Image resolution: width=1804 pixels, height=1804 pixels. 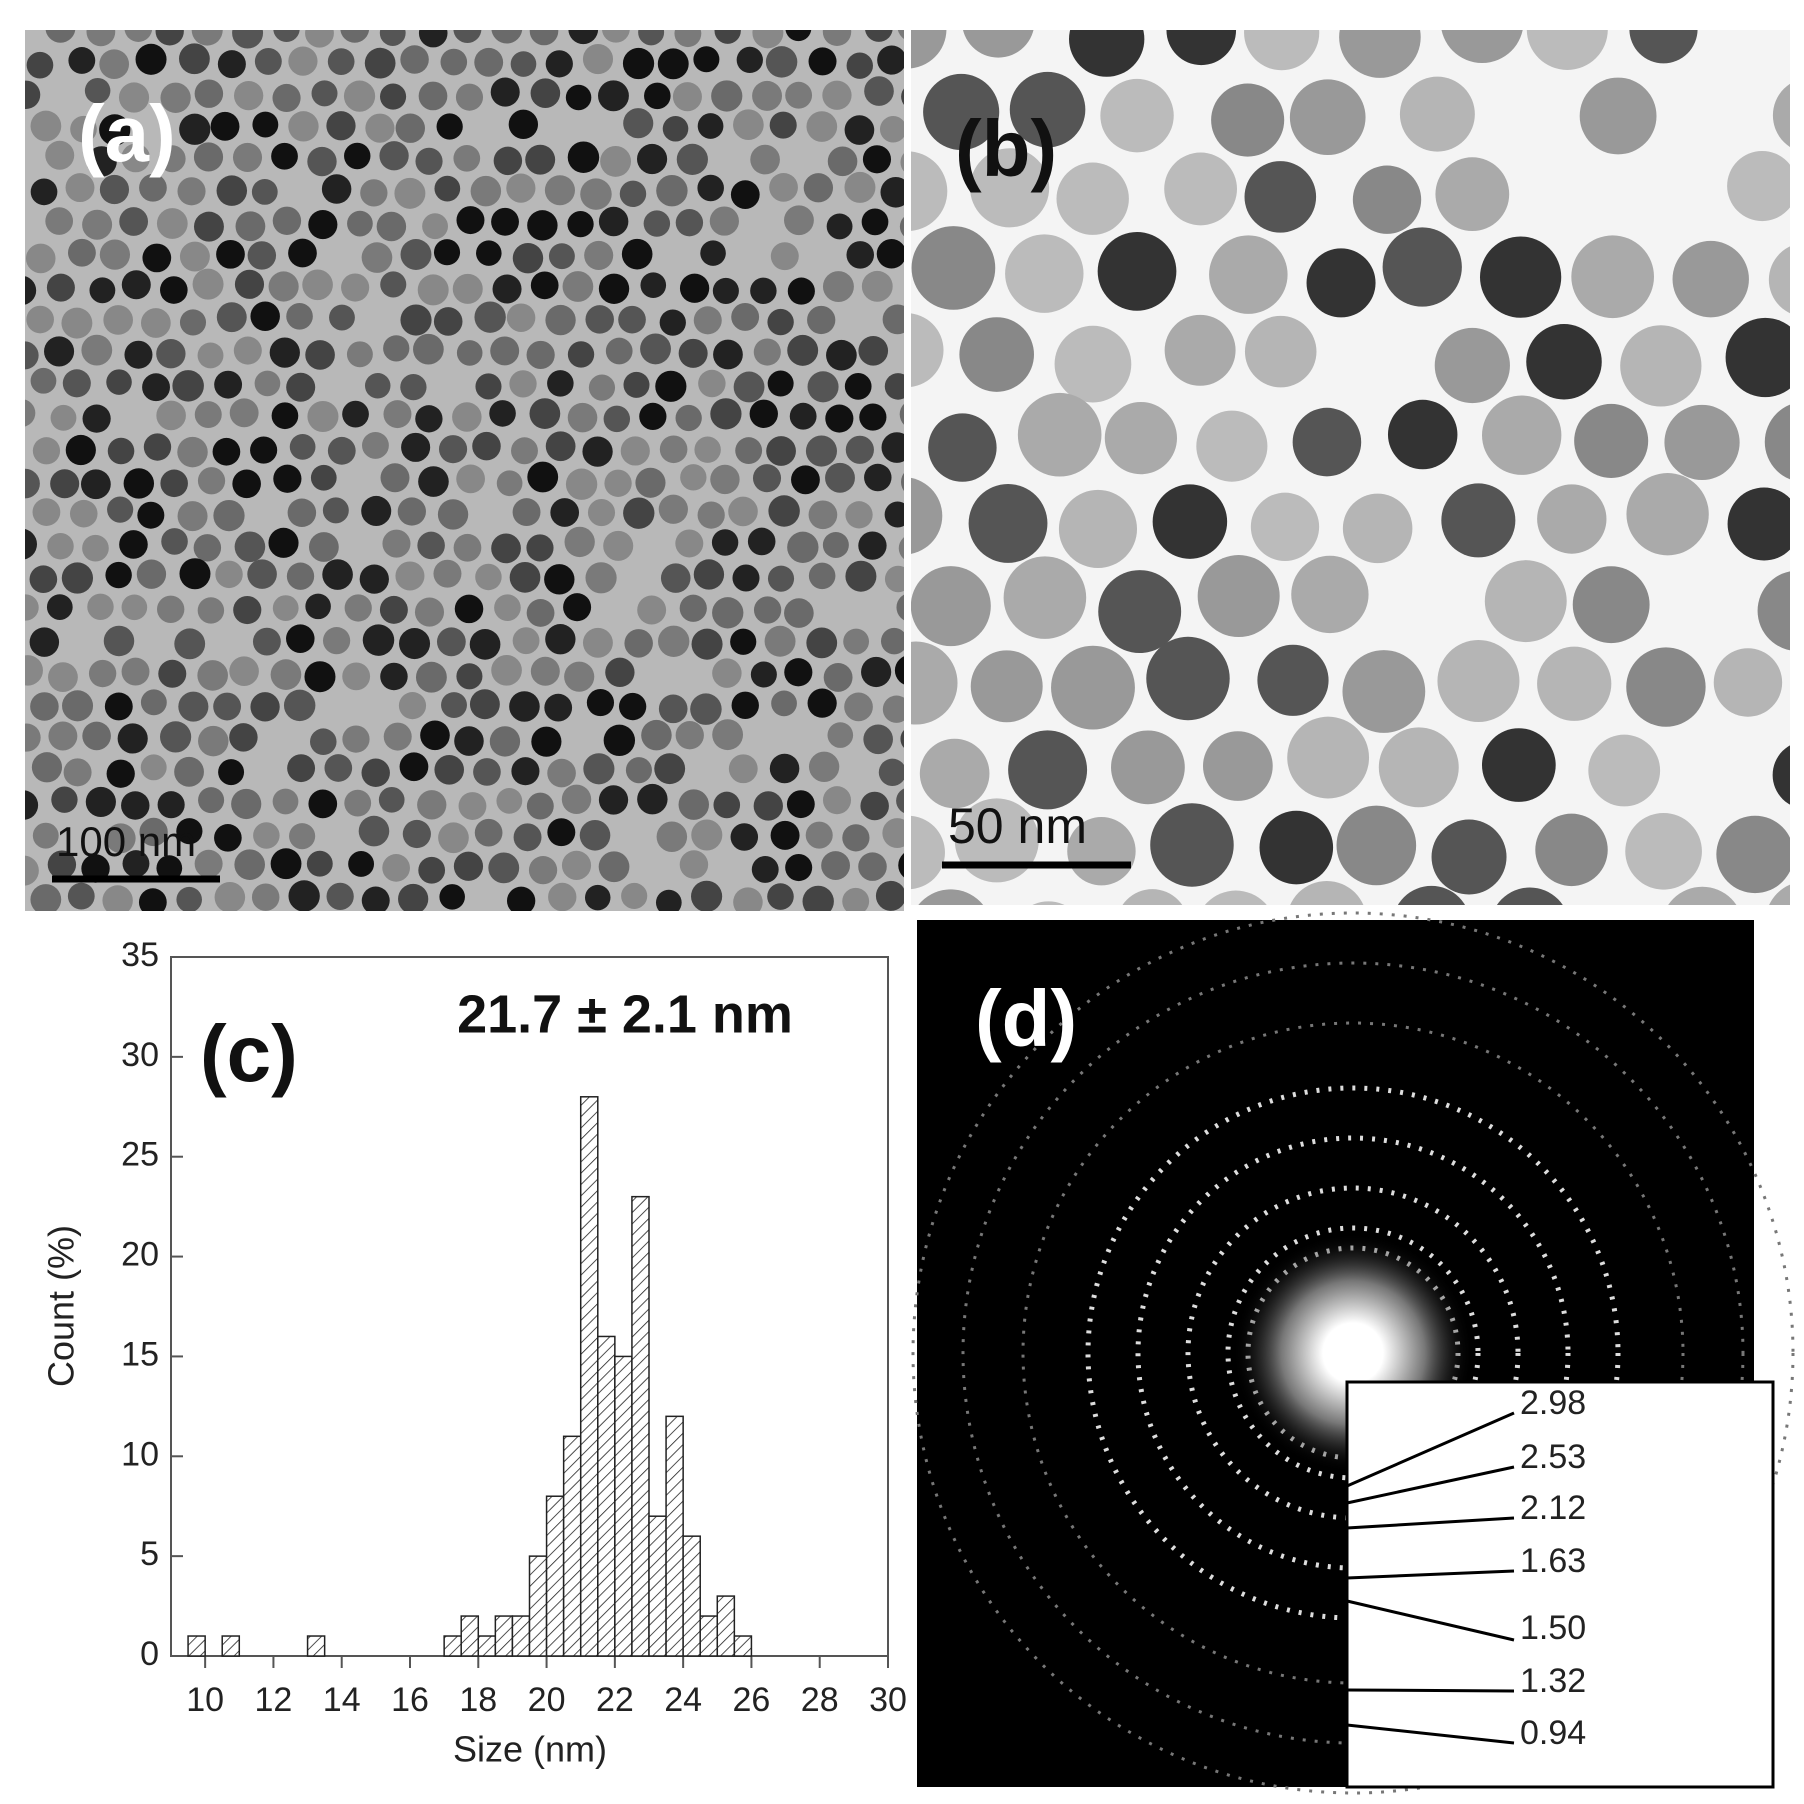 I want to click on y-tick-label: 30, so click(x=140, y=1055).